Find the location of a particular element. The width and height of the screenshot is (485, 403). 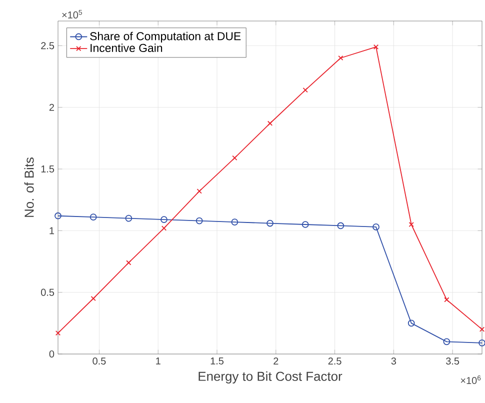

y-tick-label: 0 is located at coordinates (51, 354).